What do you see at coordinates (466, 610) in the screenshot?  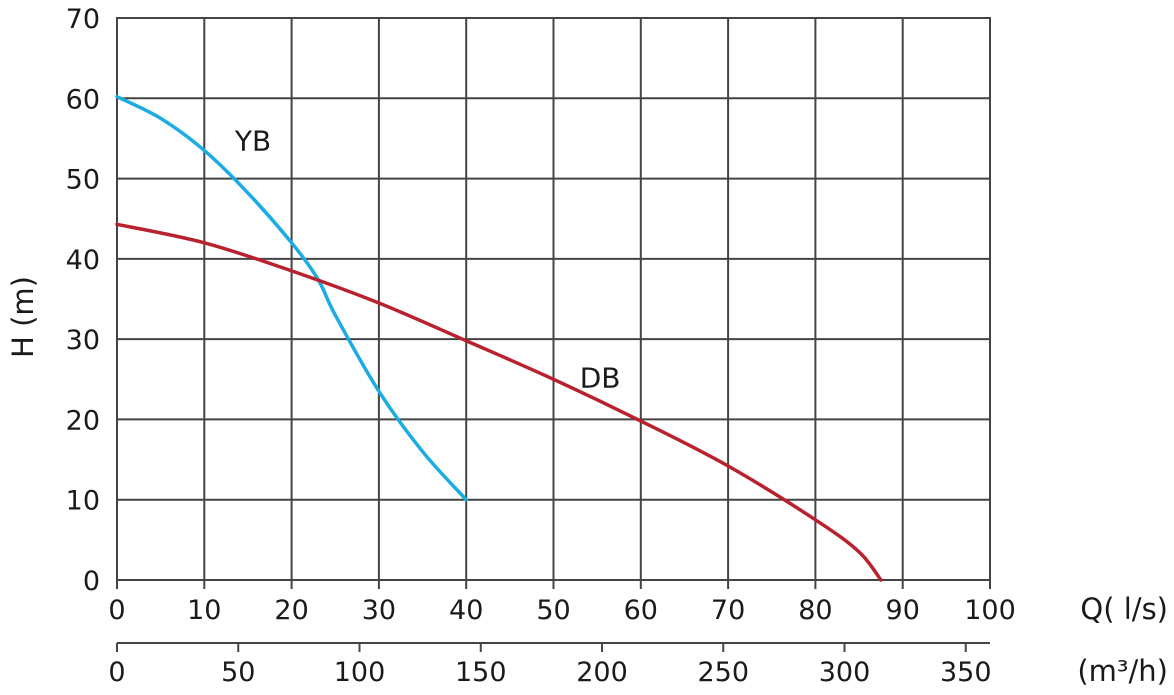 I see `x-tick-label: 40` at bounding box center [466, 610].